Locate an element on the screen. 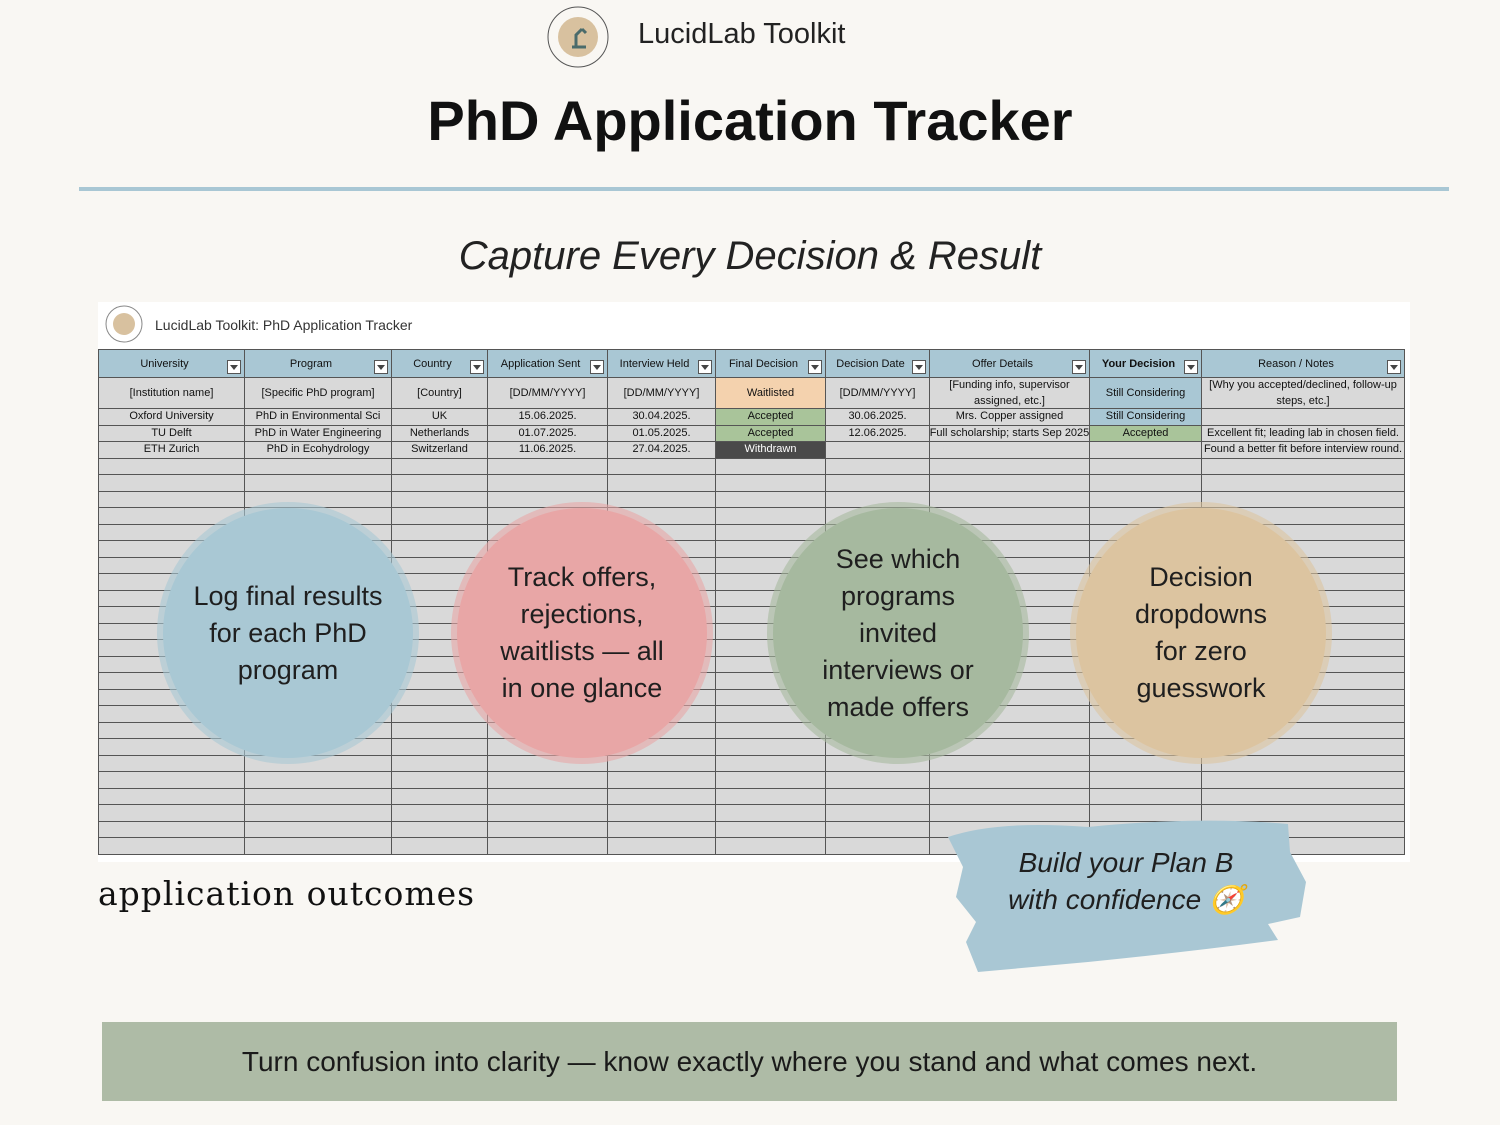 This screenshot has width=1500, height=1125. callout-bubble: Log final results for each PhD program is located at coordinates (288, 633).